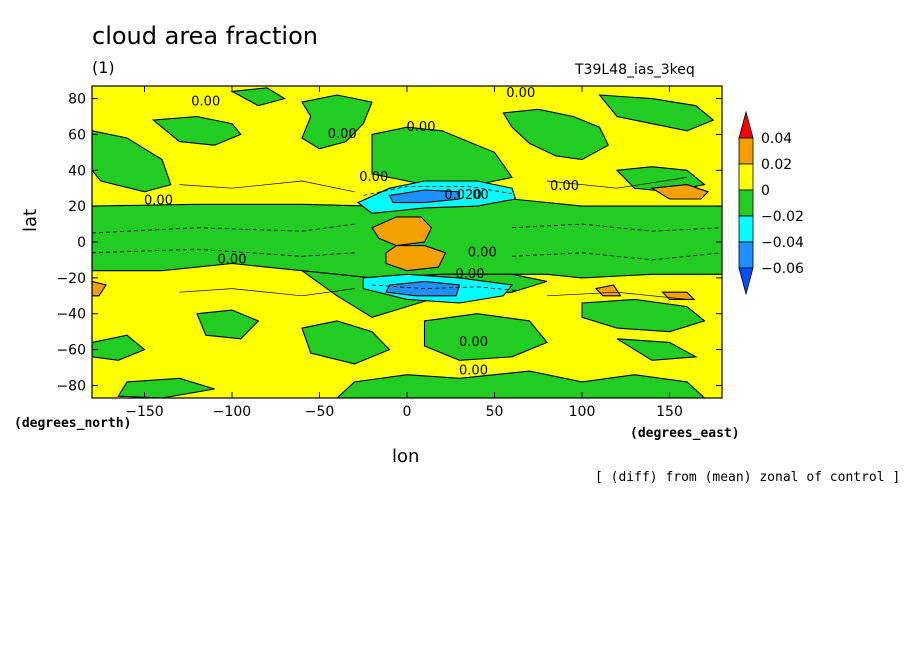 This screenshot has width=904, height=654. Describe the element at coordinates (765, 191) in the screenshot. I see `colorbar-label: 0` at that location.